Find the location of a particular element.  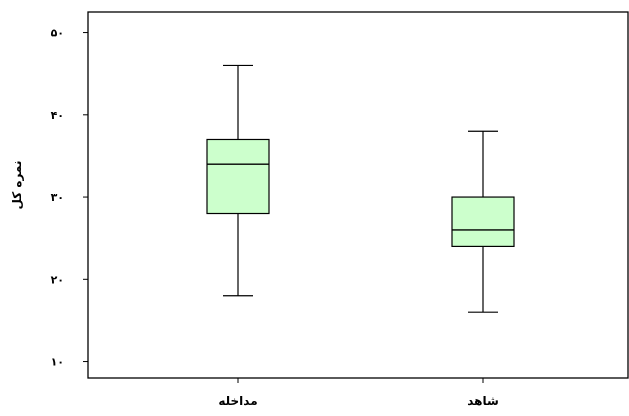

y-tick-label: ۴۰ is located at coordinates (57, 115).